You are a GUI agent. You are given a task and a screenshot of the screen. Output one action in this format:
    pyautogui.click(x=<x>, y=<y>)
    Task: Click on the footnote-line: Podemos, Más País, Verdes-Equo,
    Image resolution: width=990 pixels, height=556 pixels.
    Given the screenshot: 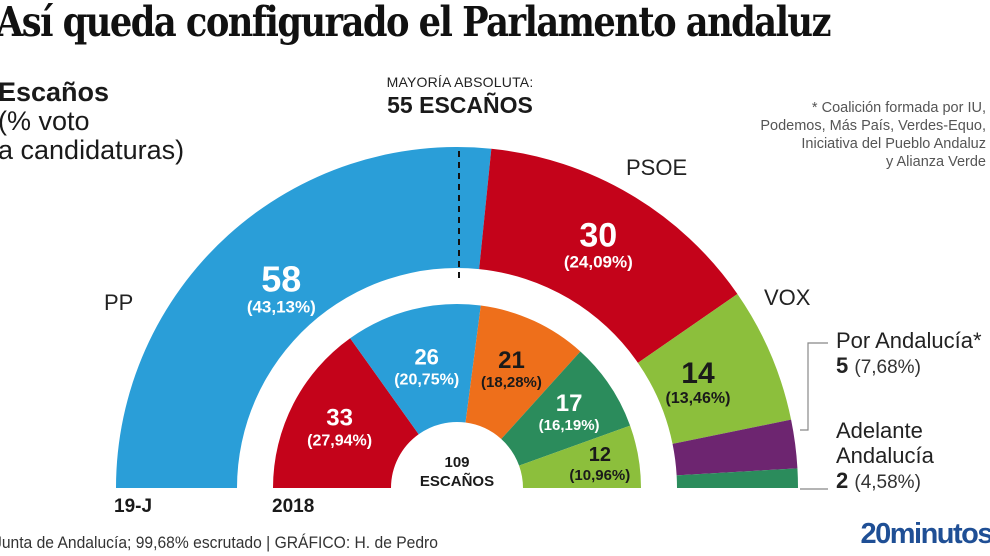 What is the action you would take?
    pyautogui.click(x=873, y=126)
    